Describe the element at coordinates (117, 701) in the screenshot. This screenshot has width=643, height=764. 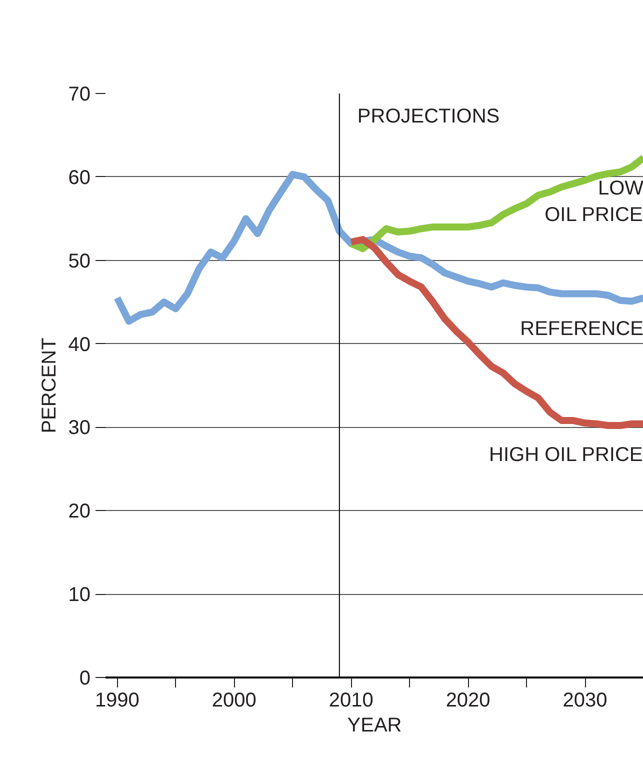
I see `x-tick-label: 1990` at that location.